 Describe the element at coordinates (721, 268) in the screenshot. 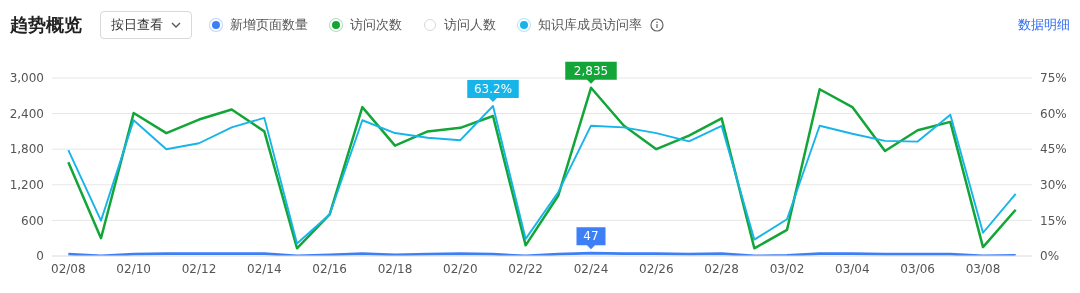

I see `x-tick-label: 02/28` at that location.